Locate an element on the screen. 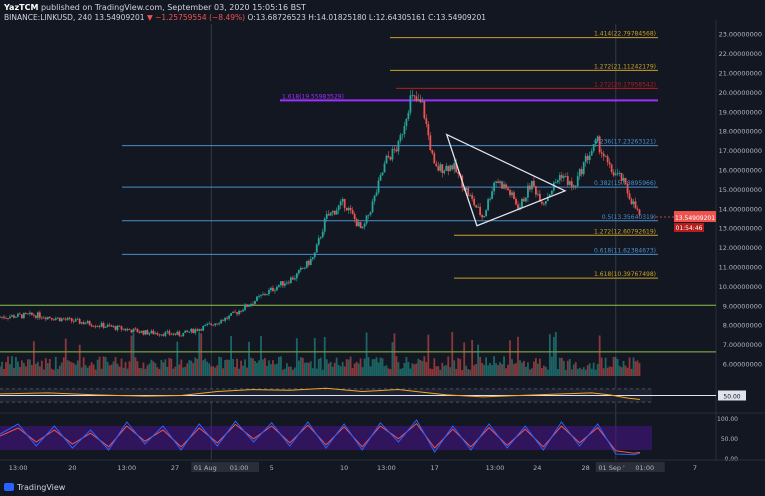  y-tick-label: 19.00000000 is located at coordinates (740, 112).